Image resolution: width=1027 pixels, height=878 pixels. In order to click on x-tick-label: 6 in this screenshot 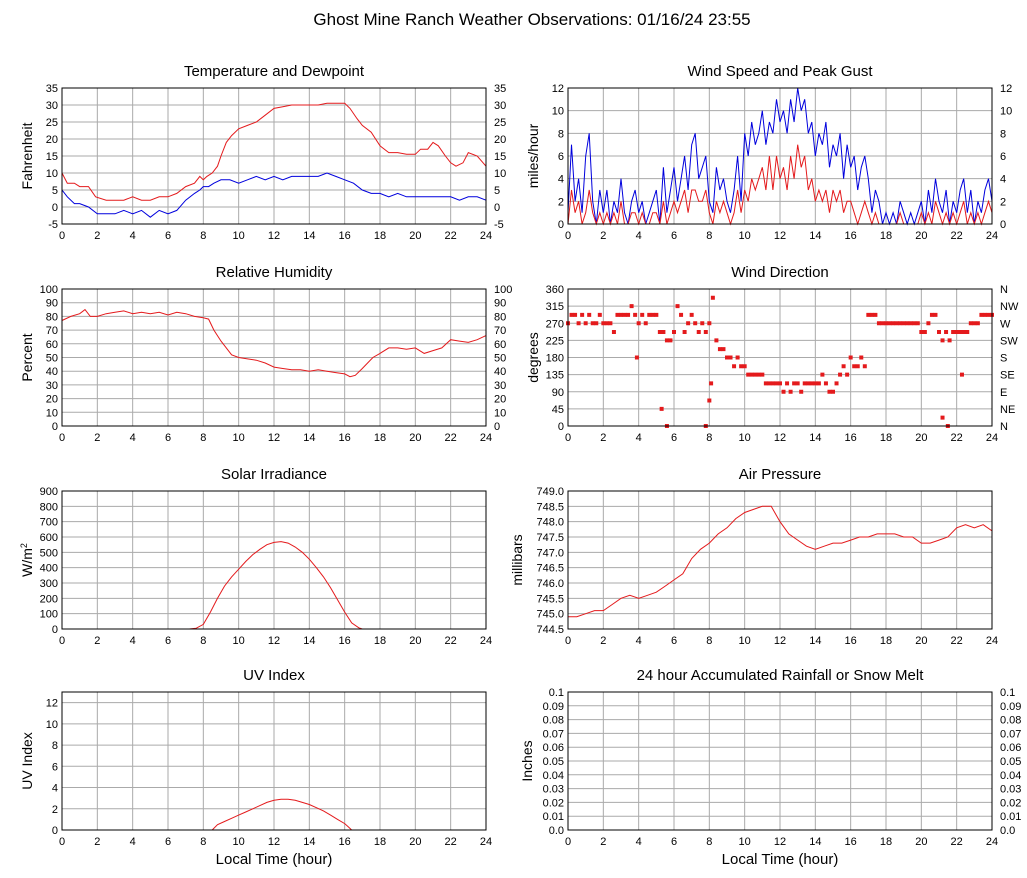, I will do `click(674, 641)`.